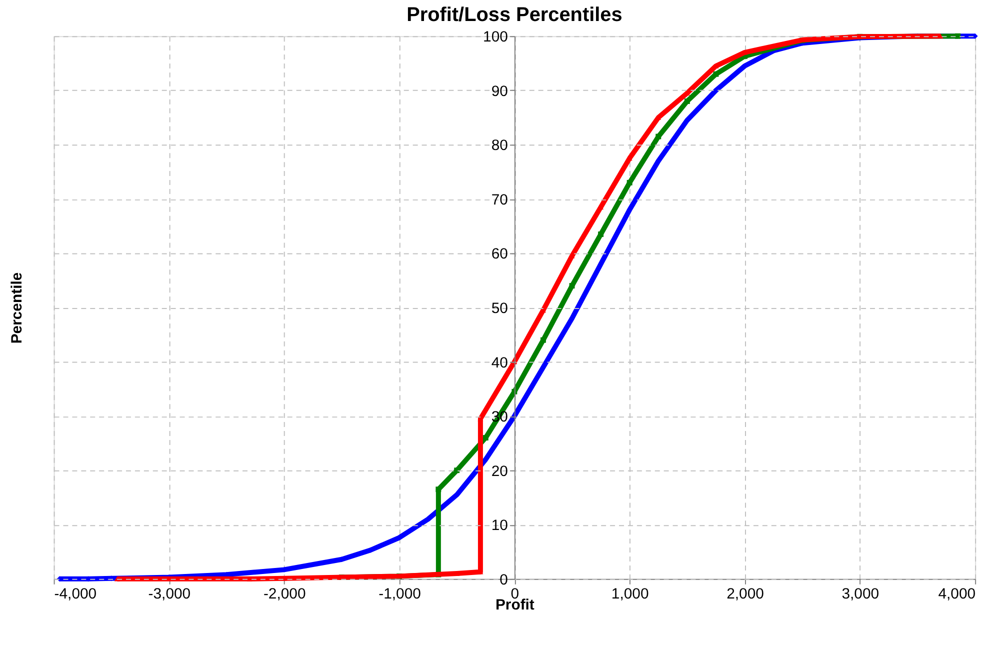  What do you see at coordinates (515, 593) in the screenshot?
I see `x-tick-label: 0` at bounding box center [515, 593].